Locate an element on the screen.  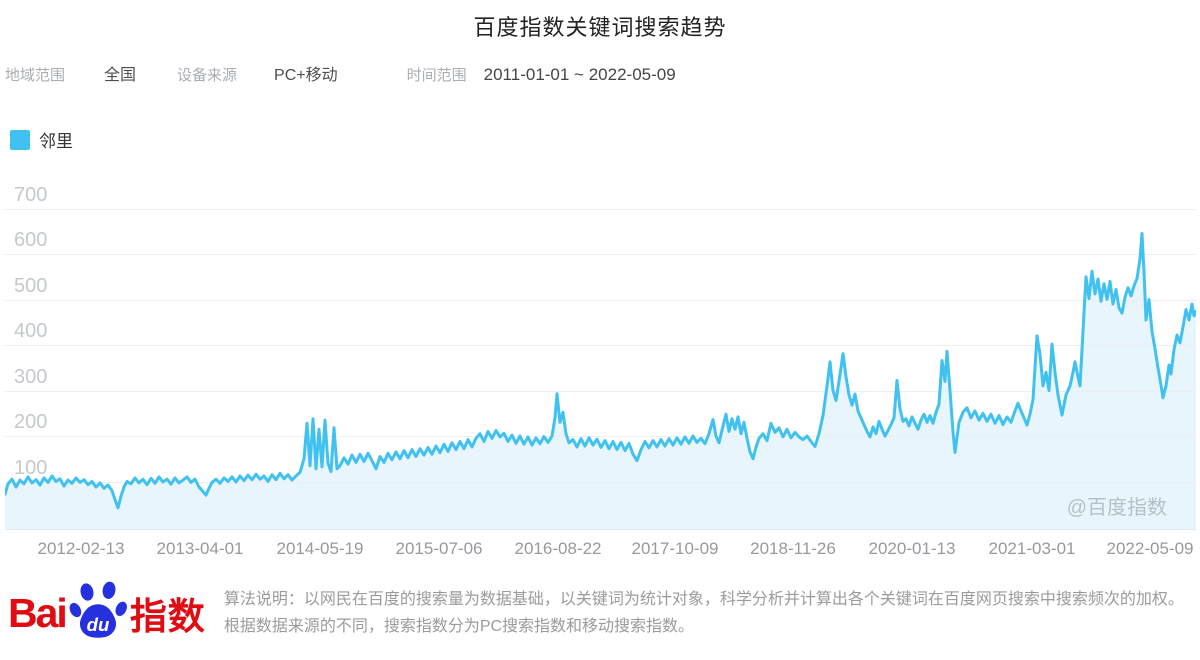
baidu-paw-icon: du is located at coordinates (98, 609).